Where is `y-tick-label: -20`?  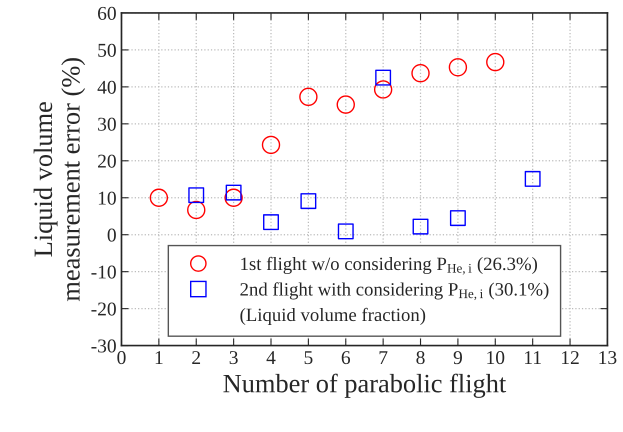 y-tick-label: -20 is located at coordinates (103, 309).